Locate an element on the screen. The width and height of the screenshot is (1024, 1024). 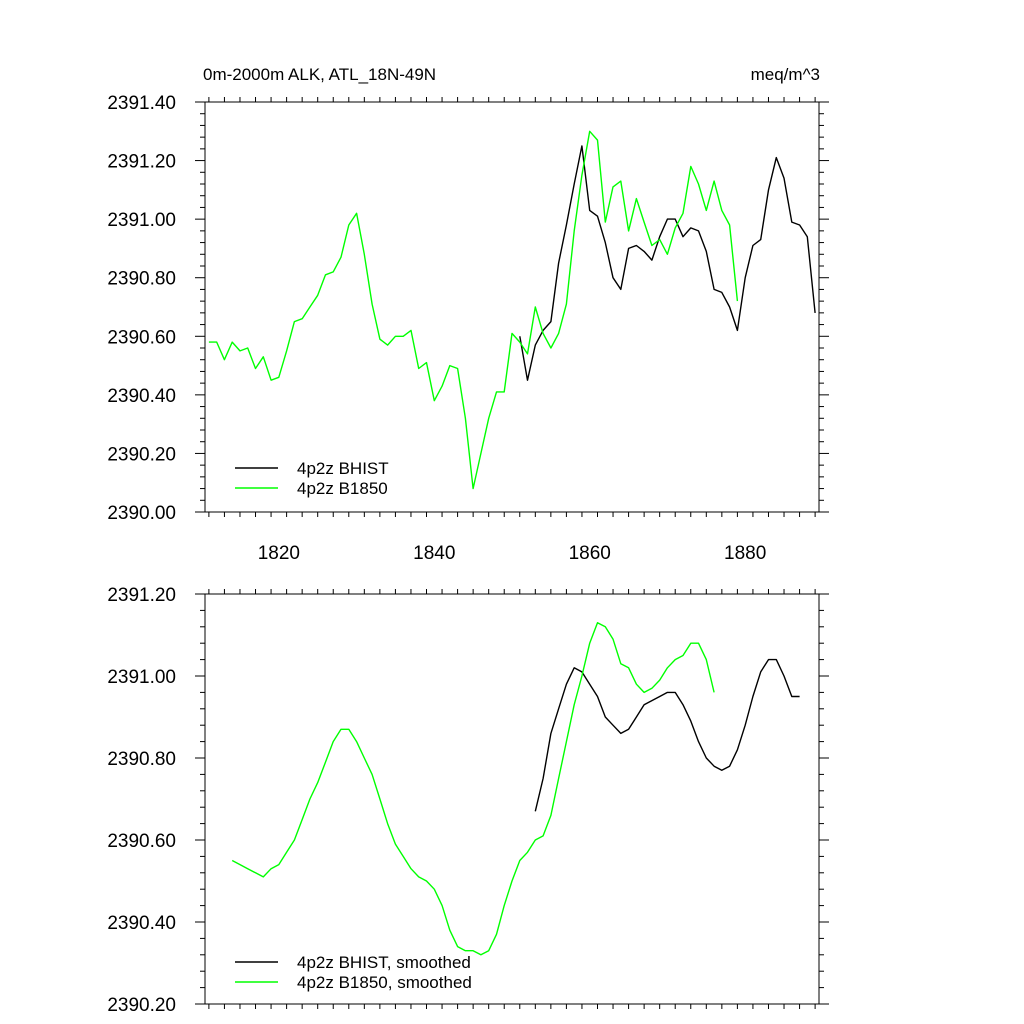
x-tick-label: 1860 is located at coordinates (590, 553).